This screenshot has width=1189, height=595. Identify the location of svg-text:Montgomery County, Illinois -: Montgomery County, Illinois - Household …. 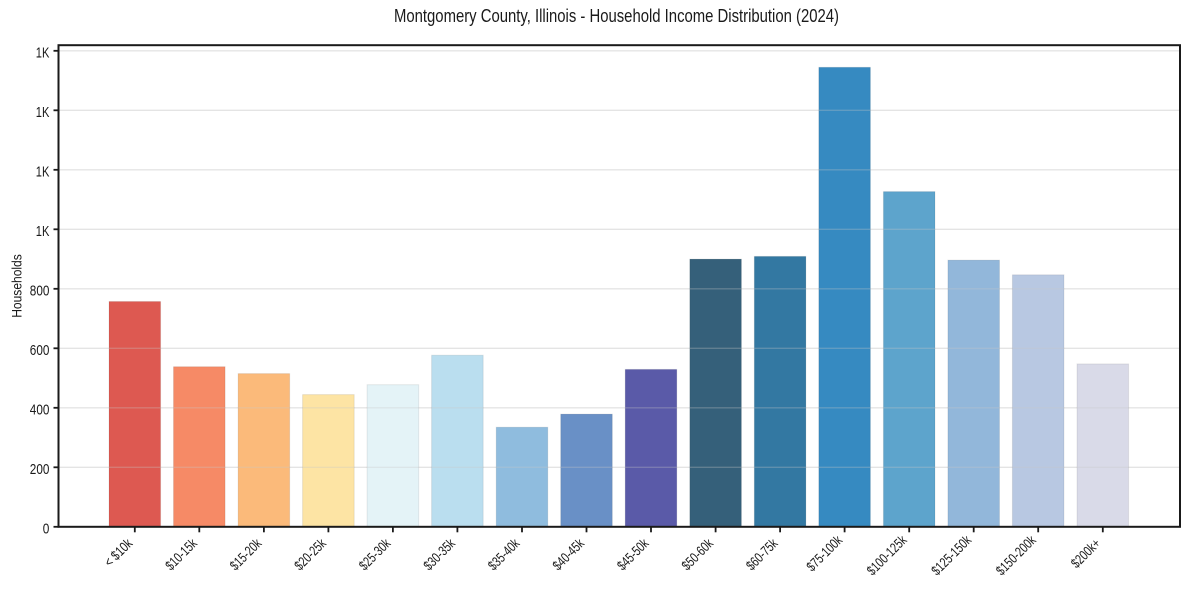
(616, 15).